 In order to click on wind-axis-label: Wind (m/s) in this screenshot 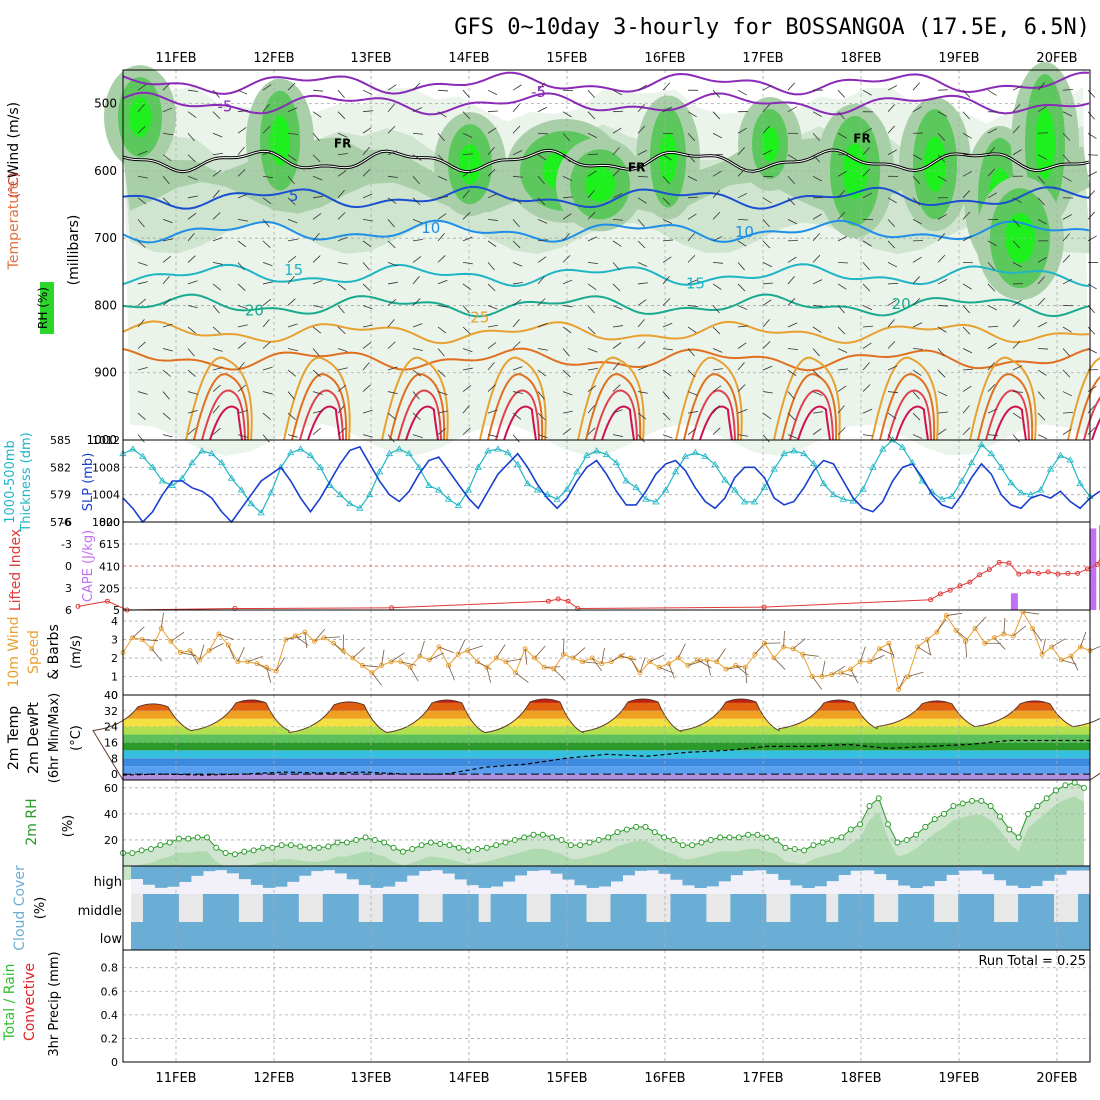, I will do `click(14, 140)`.